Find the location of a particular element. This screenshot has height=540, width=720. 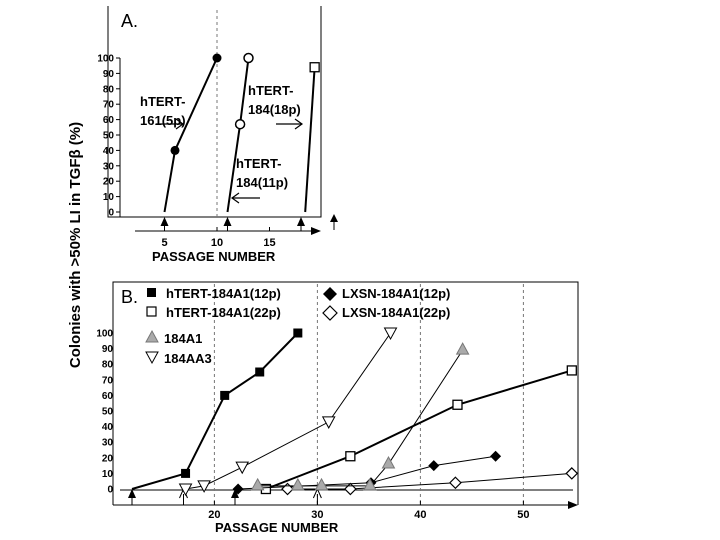

legend-item-htert-184a1-12p: hTERT-184A1(12p) is located at coordinates (214, 293).